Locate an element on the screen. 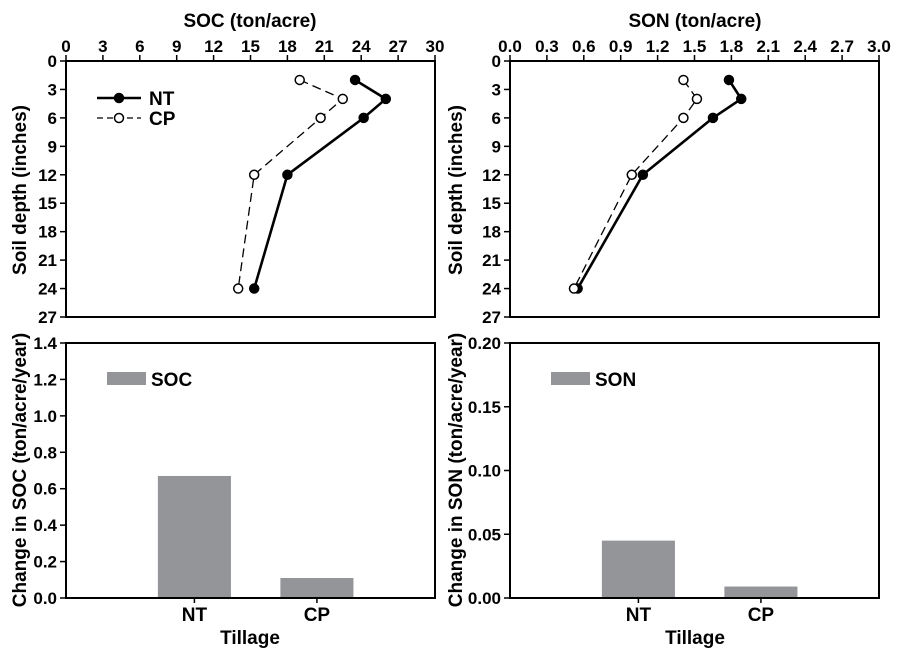  soc-change-ylabel: Change in SOC (ton/acre/year) is located at coordinates (20, 470).